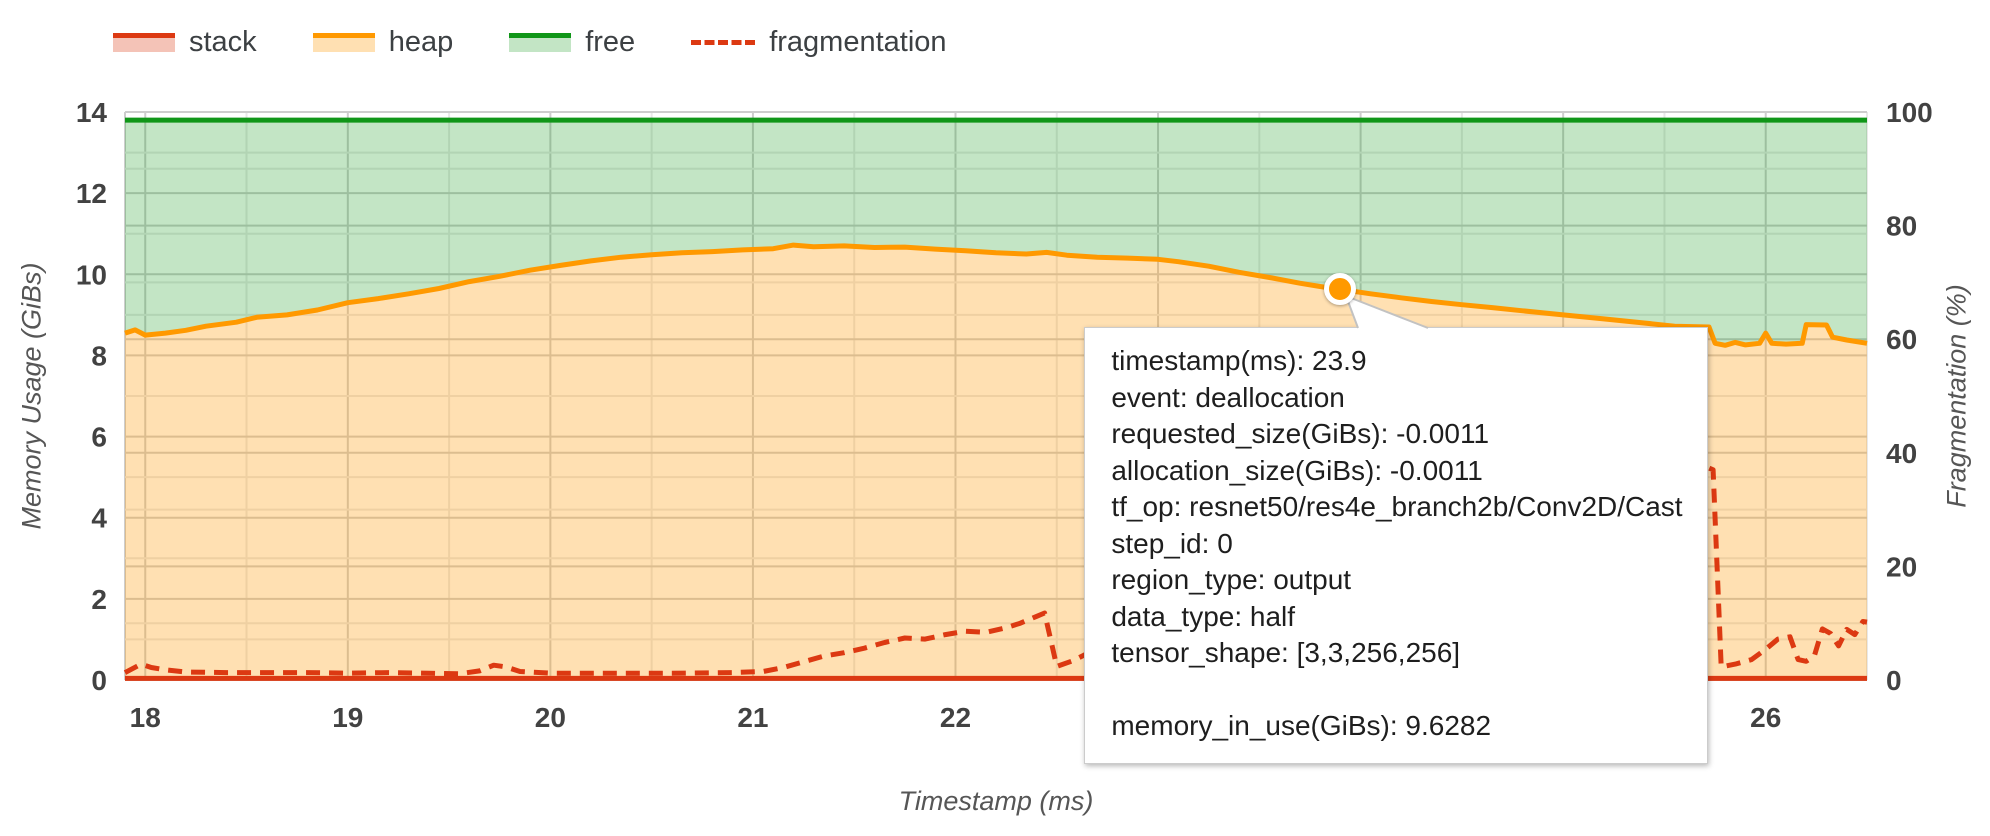  I want to click on legend-item-free: free, so click(572, 42).